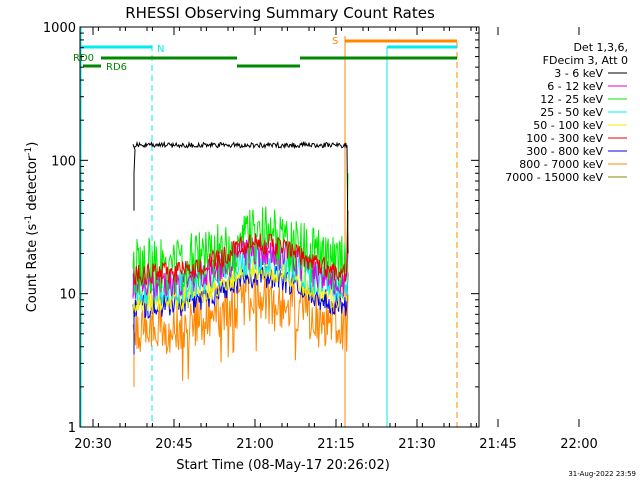 Image resolution: width=640 pixels, height=480 pixels. Describe the element at coordinates (564, 138) in the screenshot. I see `legend-entry-label: 100 - 300 keV` at that location.